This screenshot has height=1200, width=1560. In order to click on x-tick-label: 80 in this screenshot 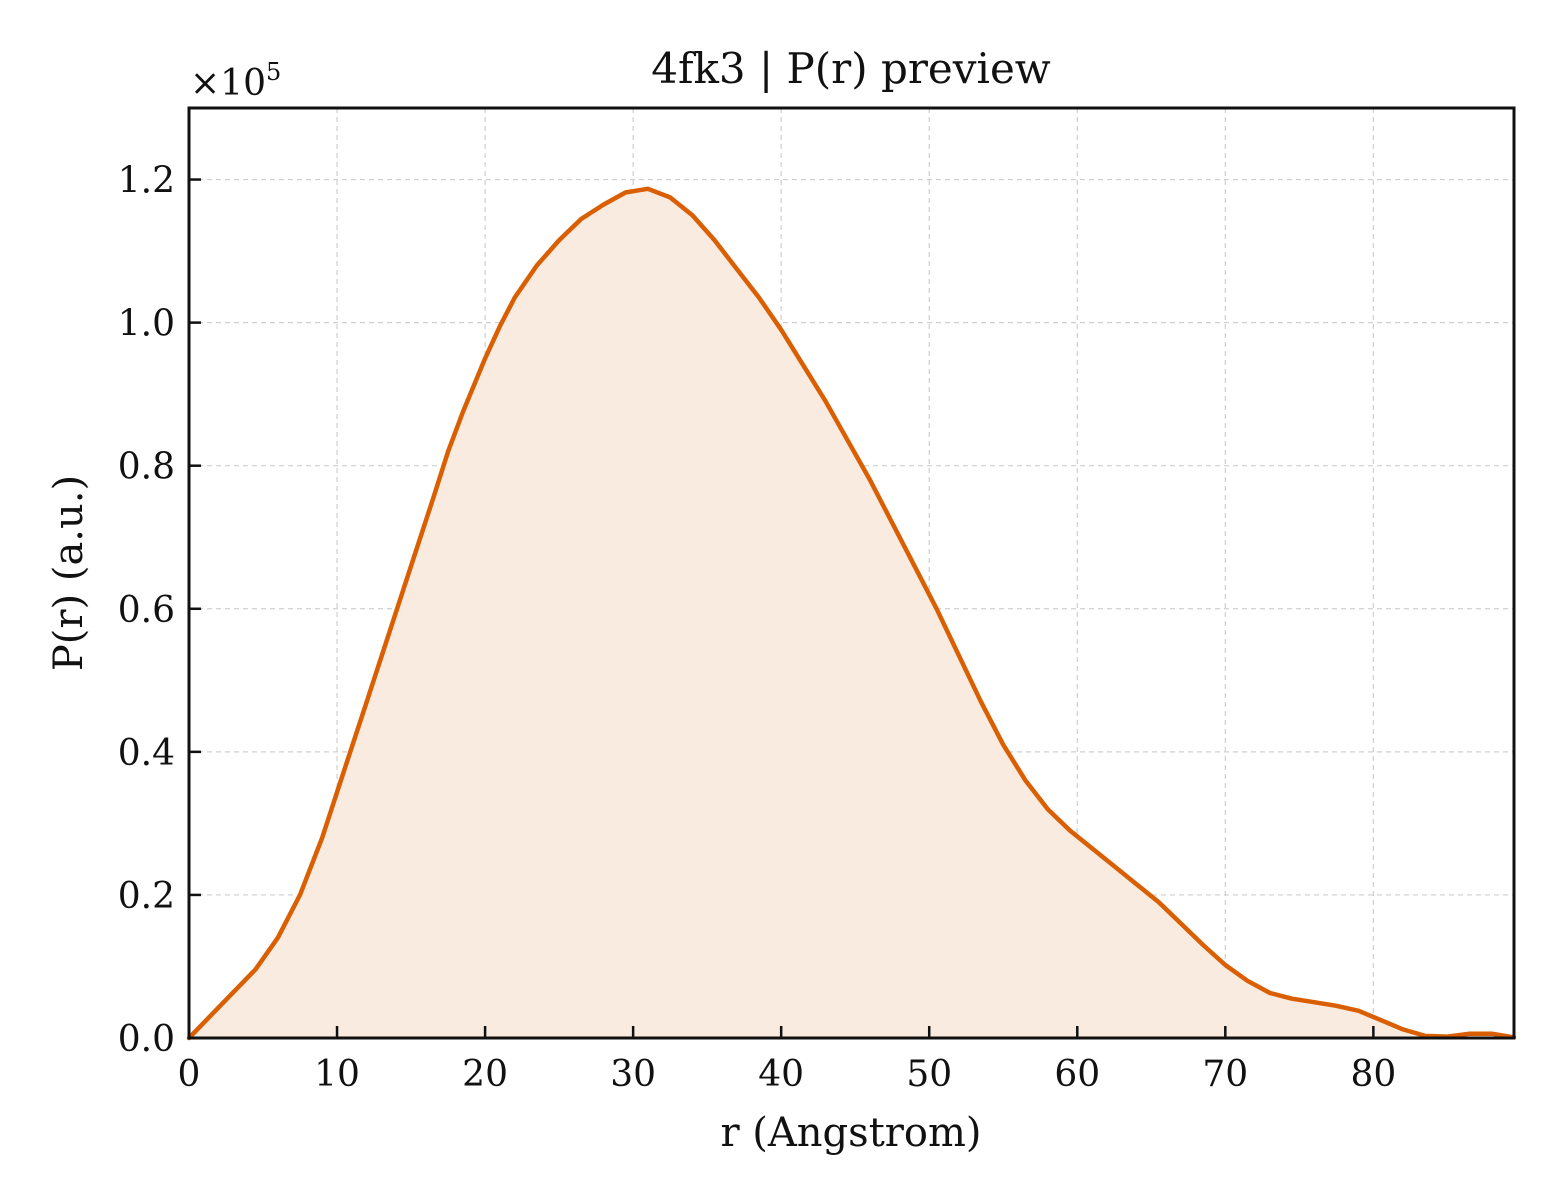, I will do `click(1373, 1074)`.